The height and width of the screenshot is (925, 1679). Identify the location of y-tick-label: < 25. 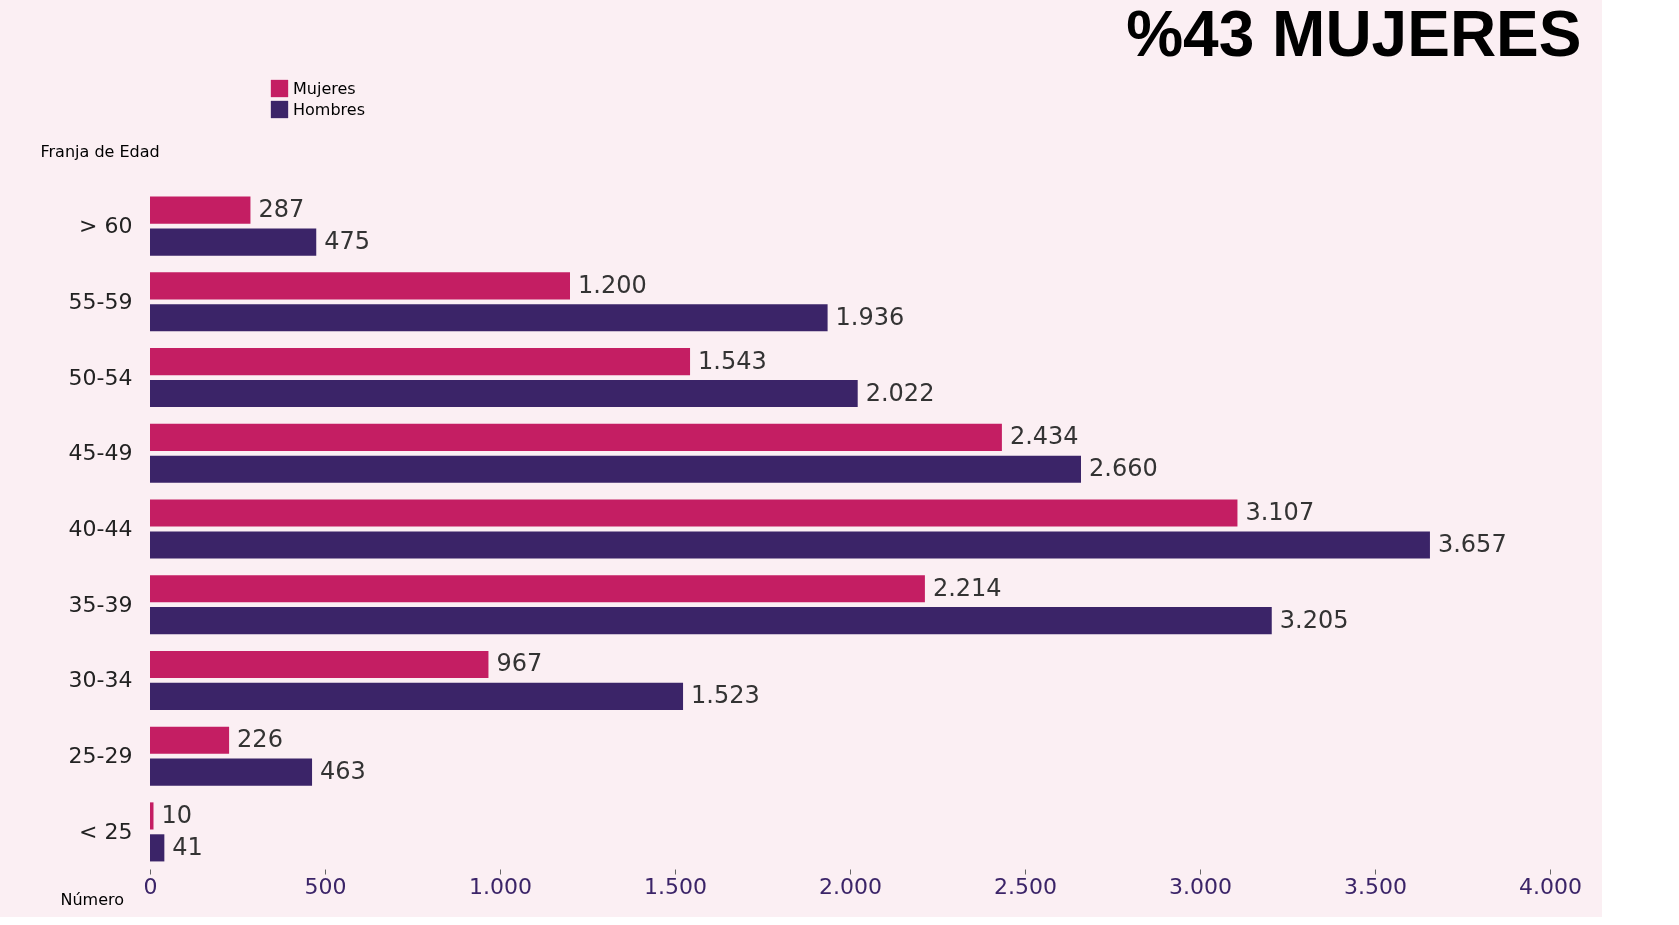
(106, 831).